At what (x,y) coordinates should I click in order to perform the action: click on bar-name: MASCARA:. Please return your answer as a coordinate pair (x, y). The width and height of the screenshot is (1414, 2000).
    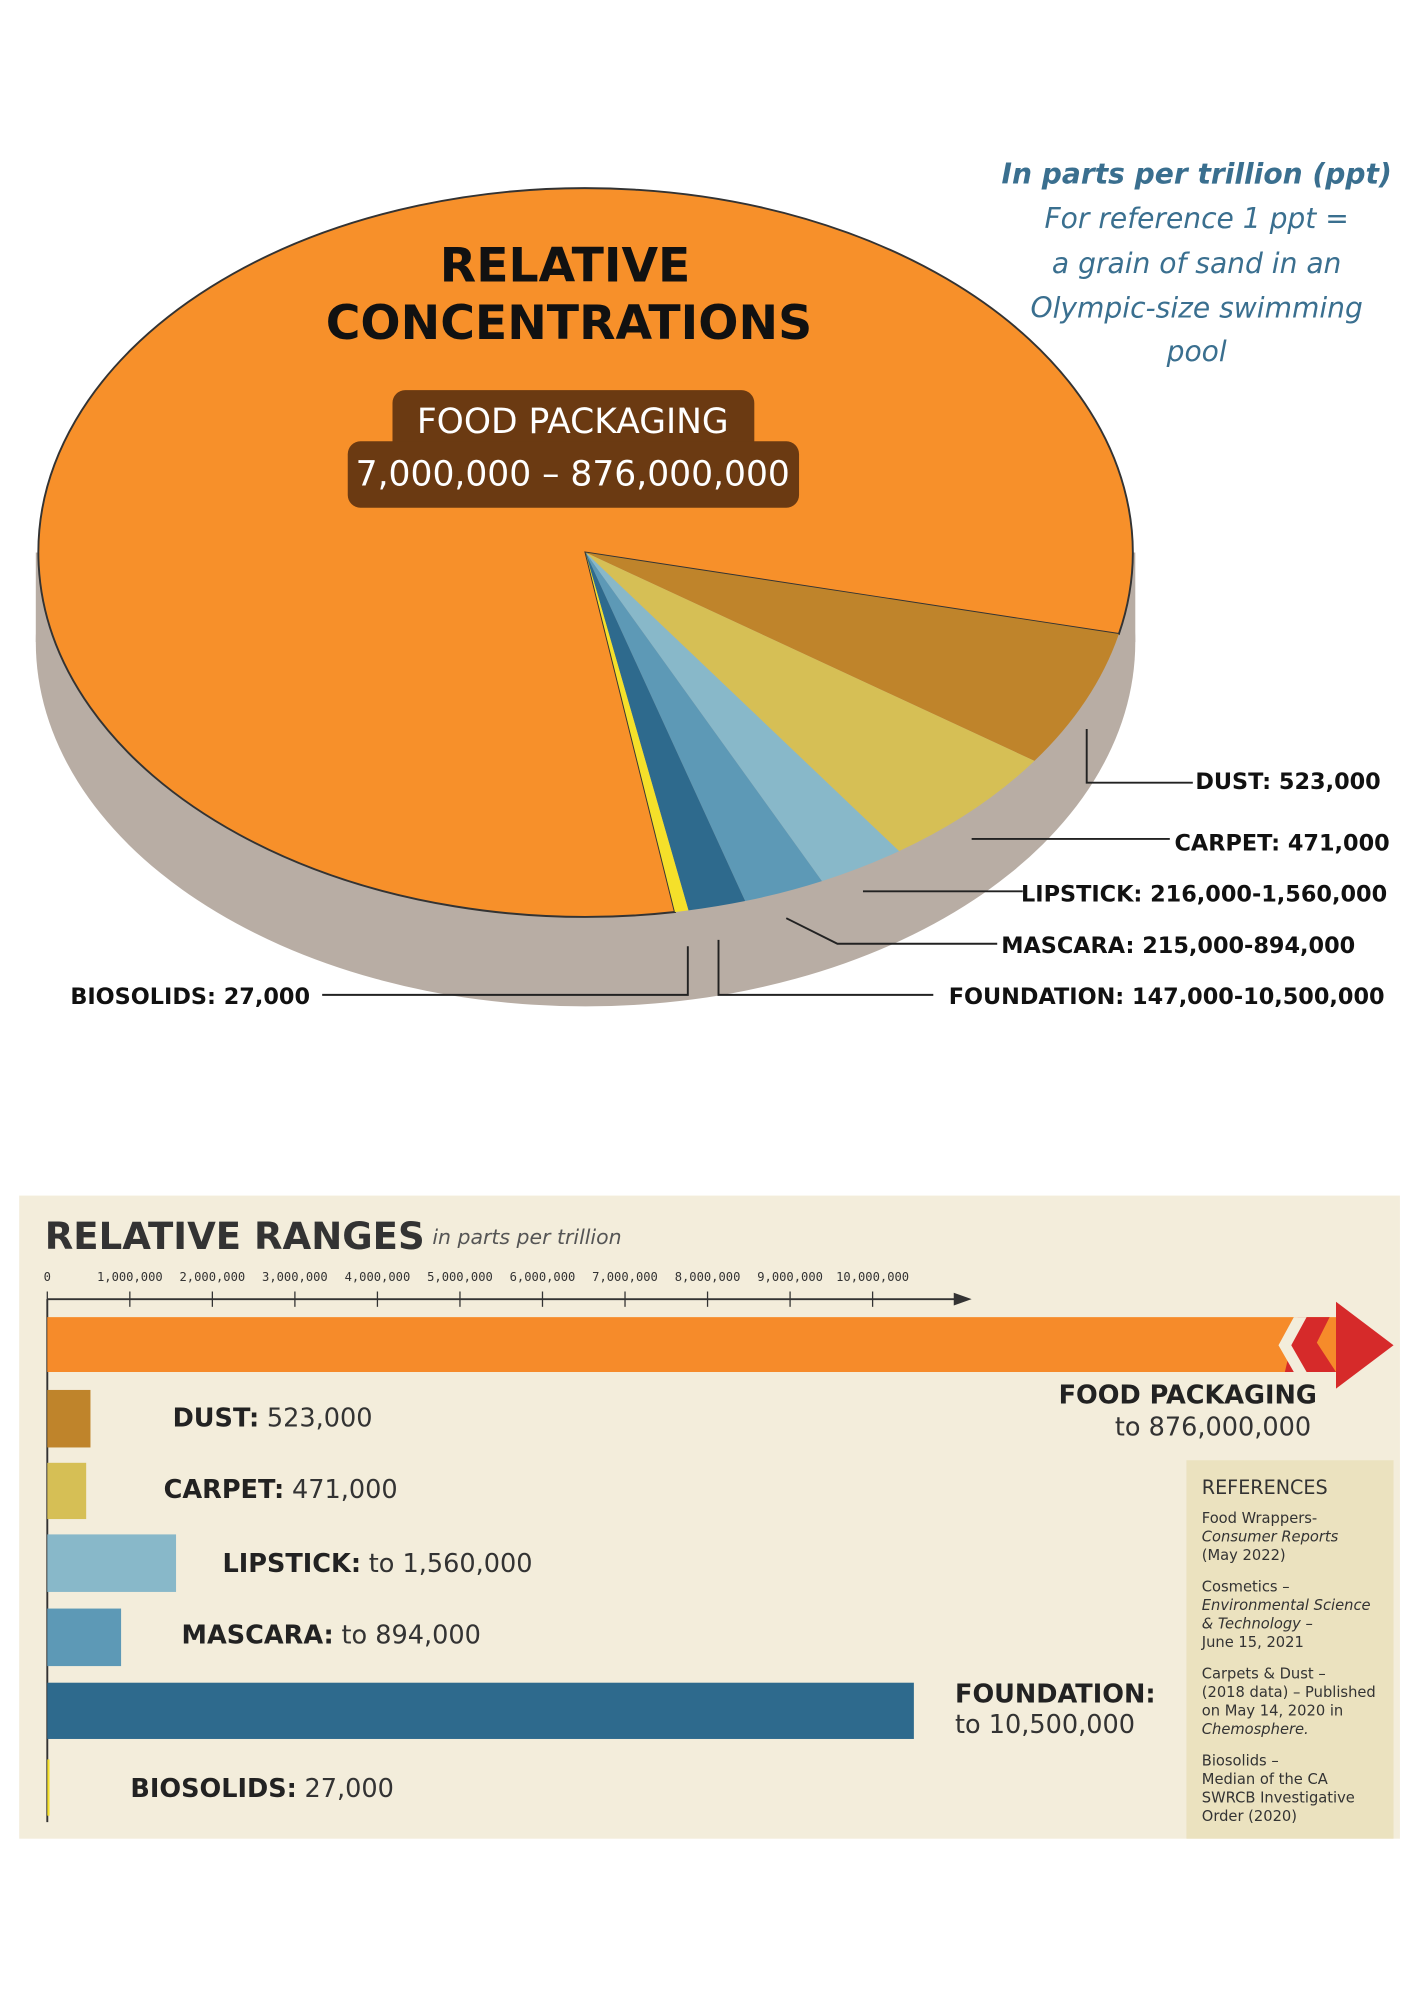
    Looking at the image, I should click on (258, 1636).